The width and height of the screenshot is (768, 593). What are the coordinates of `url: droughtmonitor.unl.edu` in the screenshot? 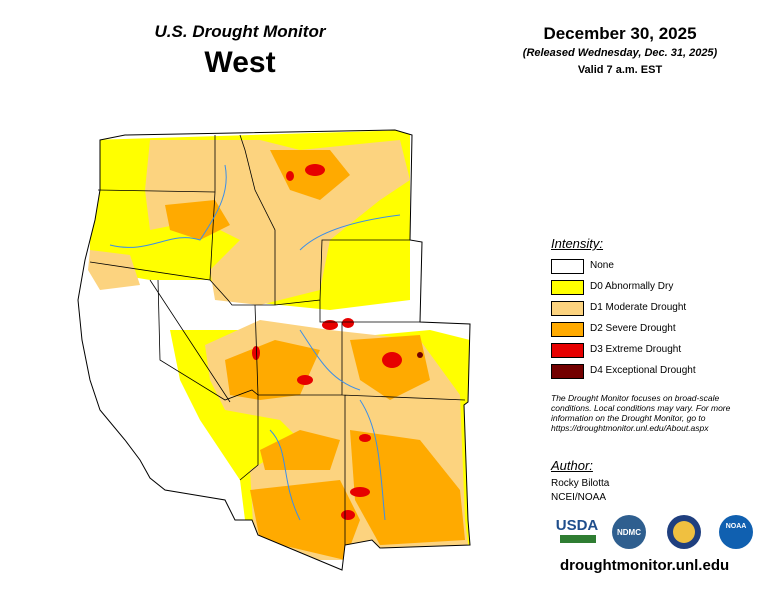 It's located at (645, 565).